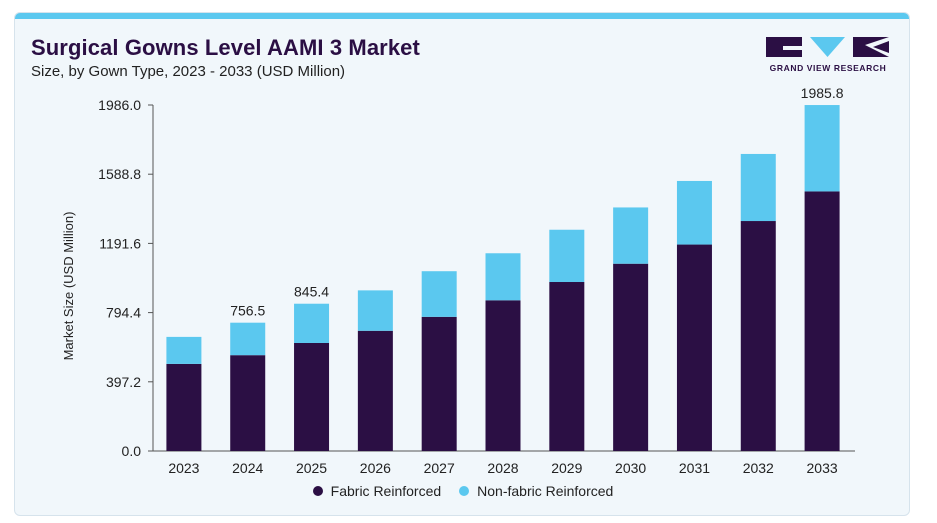 This screenshot has height=523, width=937. Describe the element at coordinates (828, 68) in the screenshot. I see `logo-text: GRAND VIEW RESEARCH` at that location.